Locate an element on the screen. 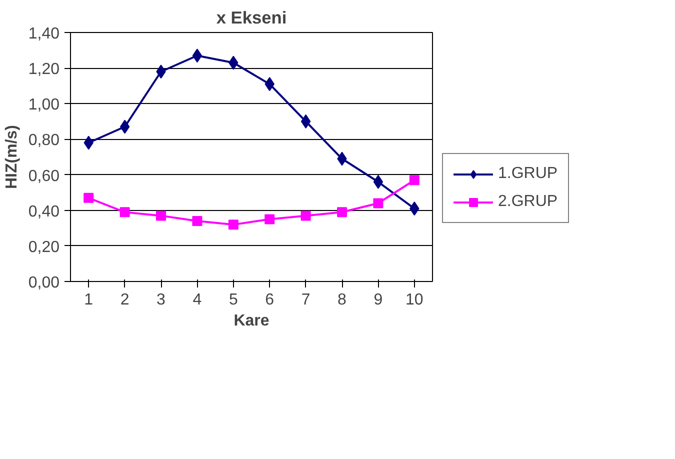  x-tick-label: 3 is located at coordinates (161, 300).